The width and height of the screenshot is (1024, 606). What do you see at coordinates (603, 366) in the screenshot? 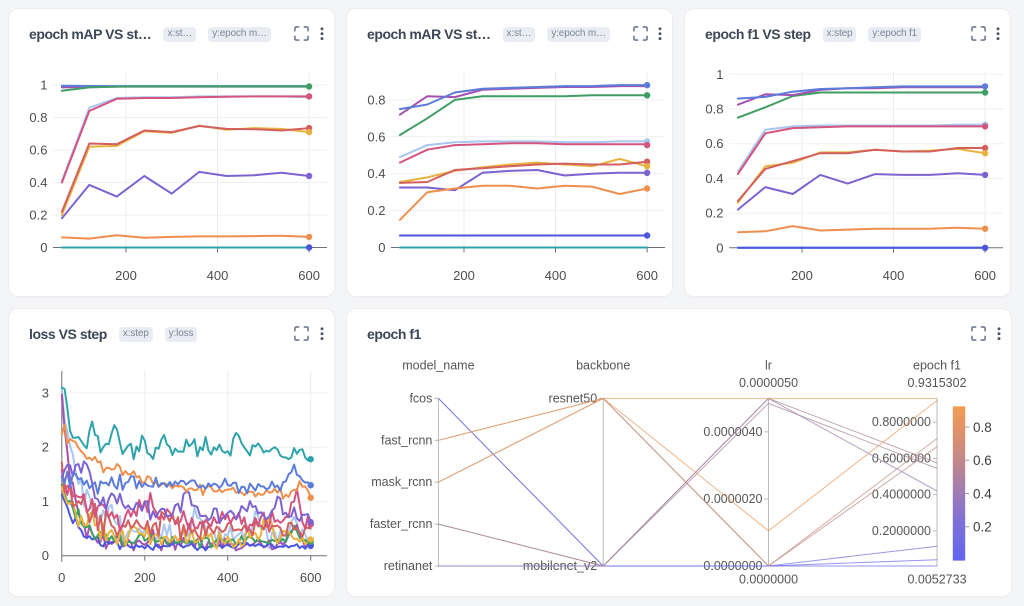
I see `svg-text: backbone` at bounding box center [603, 366].